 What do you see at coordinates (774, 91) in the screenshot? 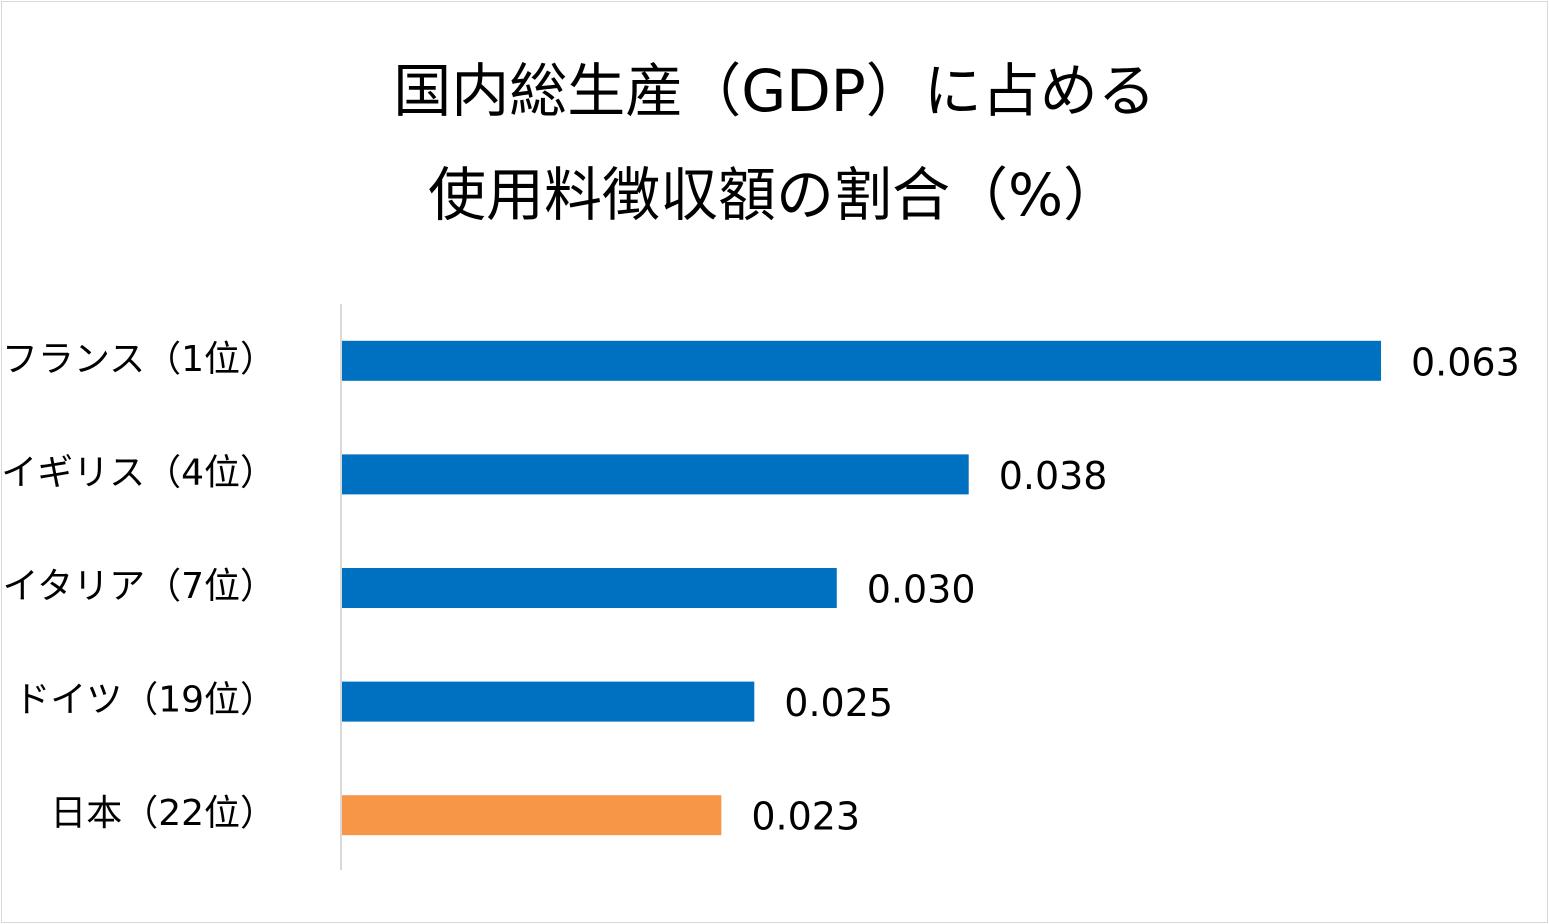
I see `chart-title-line-1: 国内総生産（GDP）に占める` at bounding box center [774, 91].